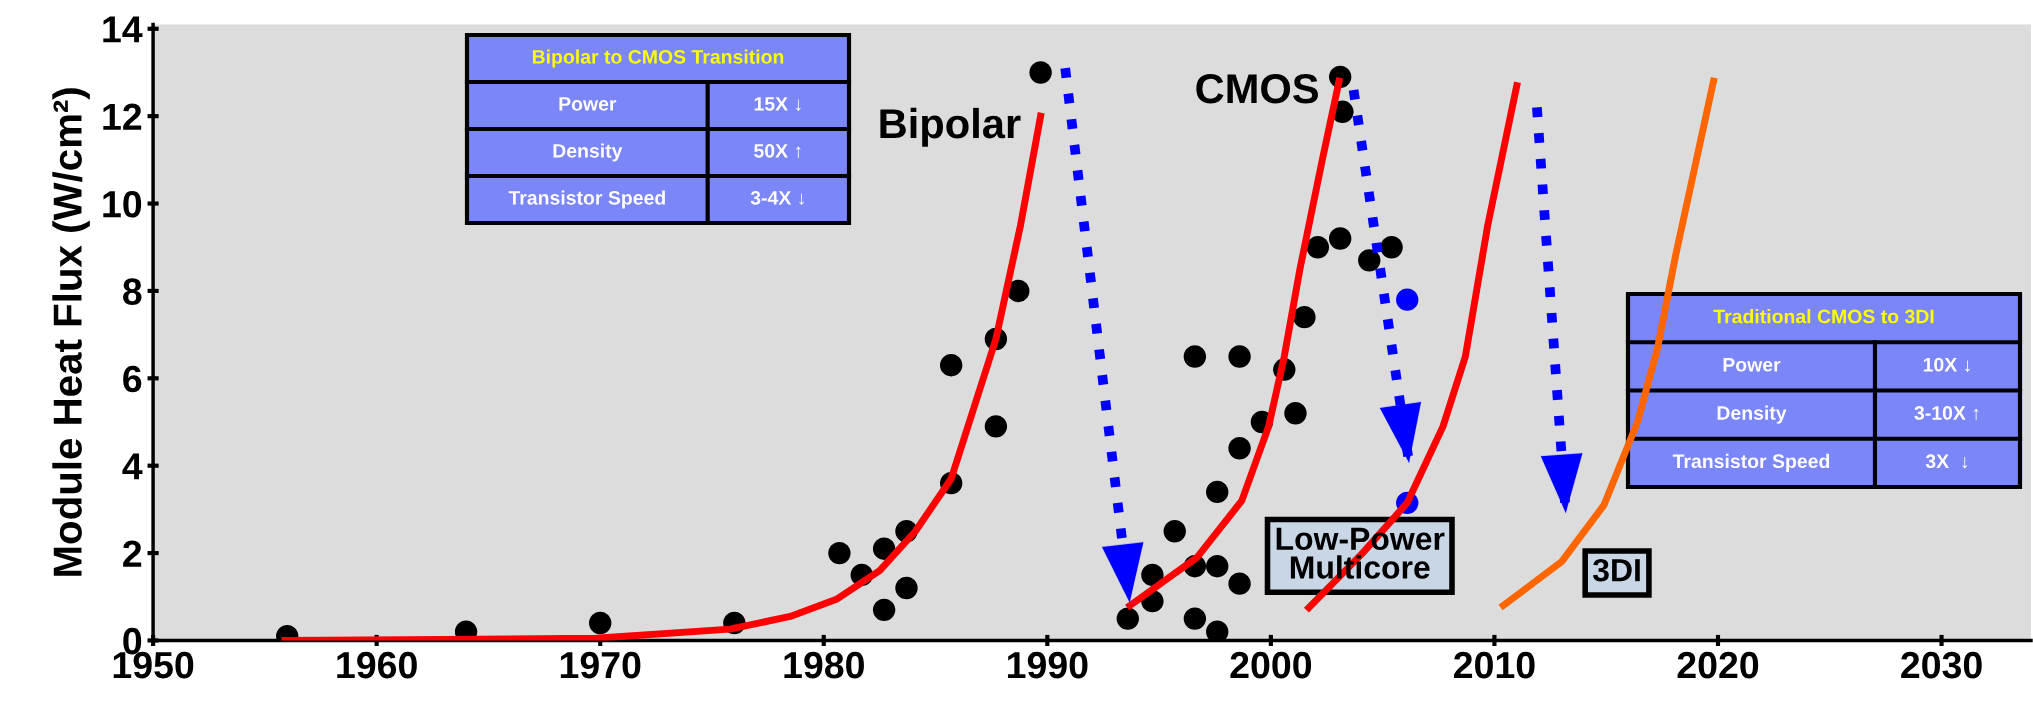  I want to click on y-tick-label: 2, so click(132, 553).